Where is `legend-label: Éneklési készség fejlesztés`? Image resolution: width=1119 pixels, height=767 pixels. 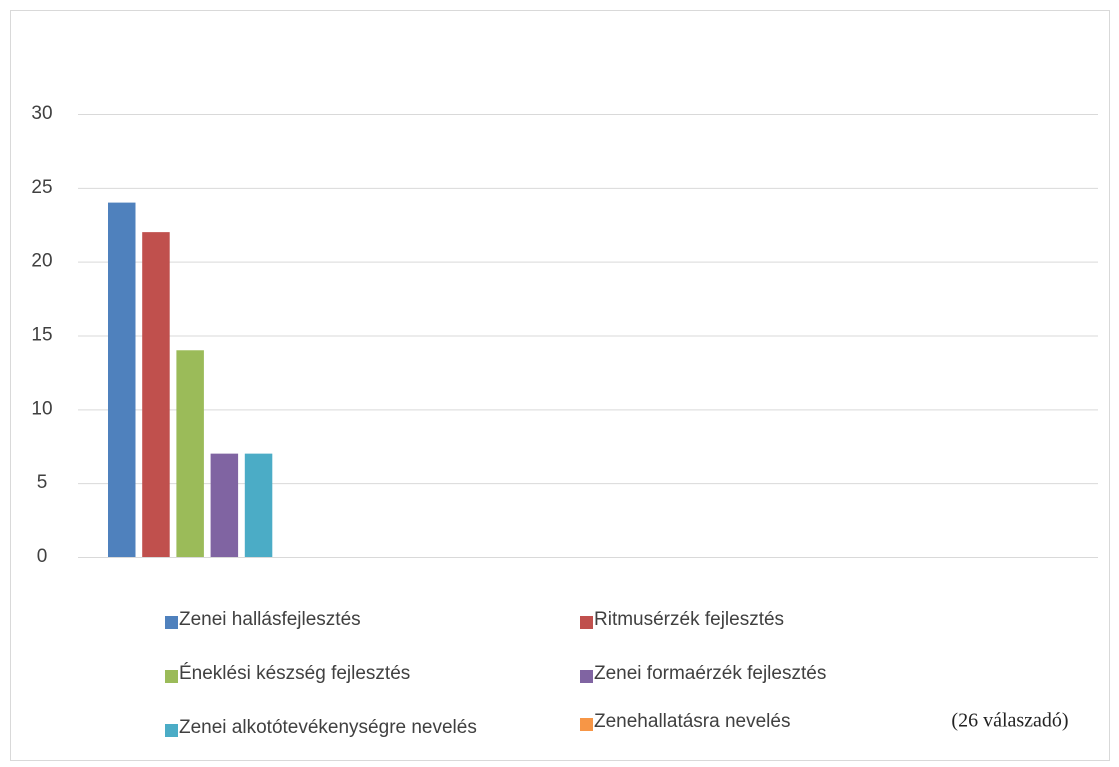 legend-label: Éneklési készség fejlesztés is located at coordinates (294, 673).